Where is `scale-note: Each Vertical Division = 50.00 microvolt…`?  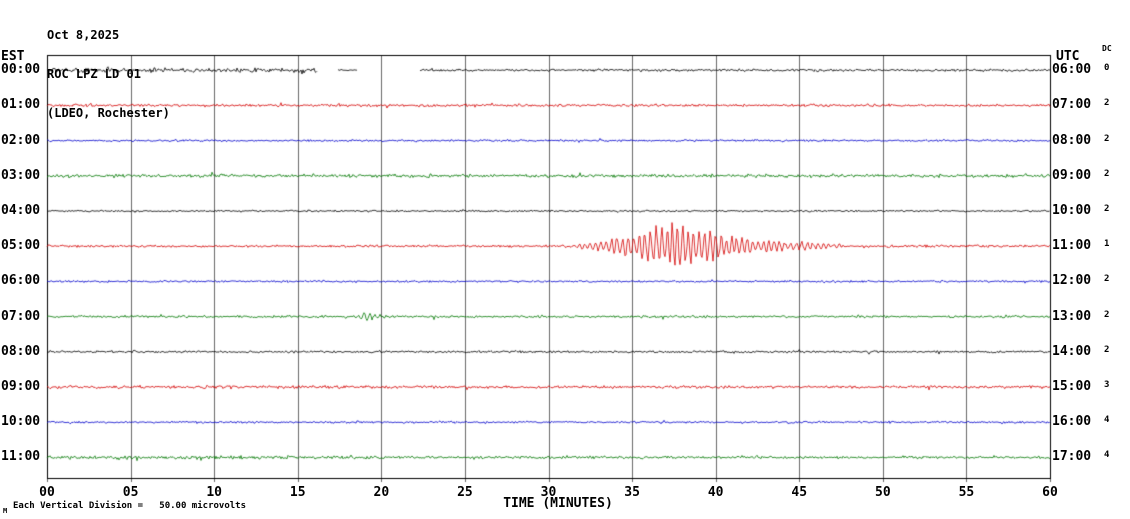
scale-note: Each Vertical Division = 50.00 microvolt… is located at coordinates (129, 506).